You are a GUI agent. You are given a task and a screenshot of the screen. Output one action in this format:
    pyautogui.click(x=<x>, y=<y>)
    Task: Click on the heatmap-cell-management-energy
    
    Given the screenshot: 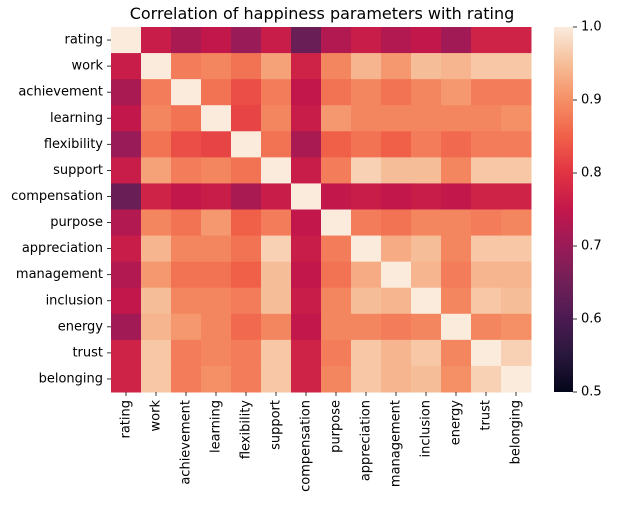 What is the action you would take?
    pyautogui.click(x=456, y=275)
    